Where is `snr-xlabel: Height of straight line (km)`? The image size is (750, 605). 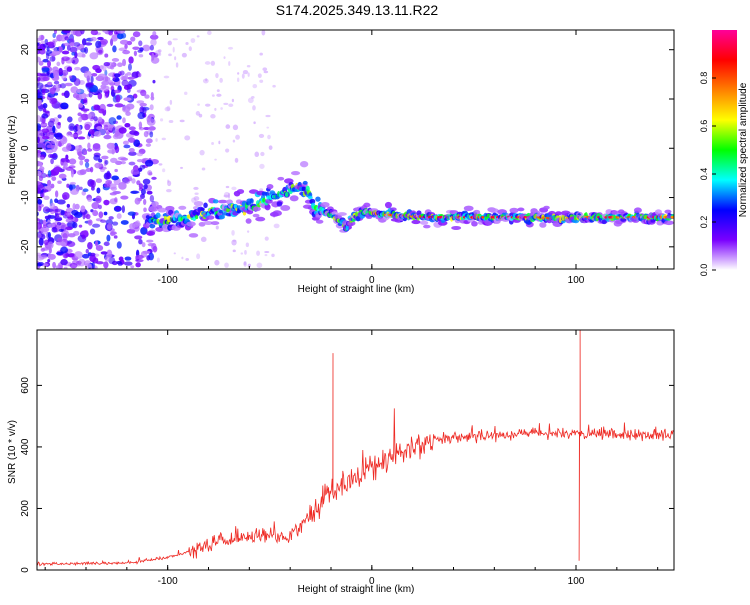
snr-xlabel: Height of straight line (km) is located at coordinates (356, 589).